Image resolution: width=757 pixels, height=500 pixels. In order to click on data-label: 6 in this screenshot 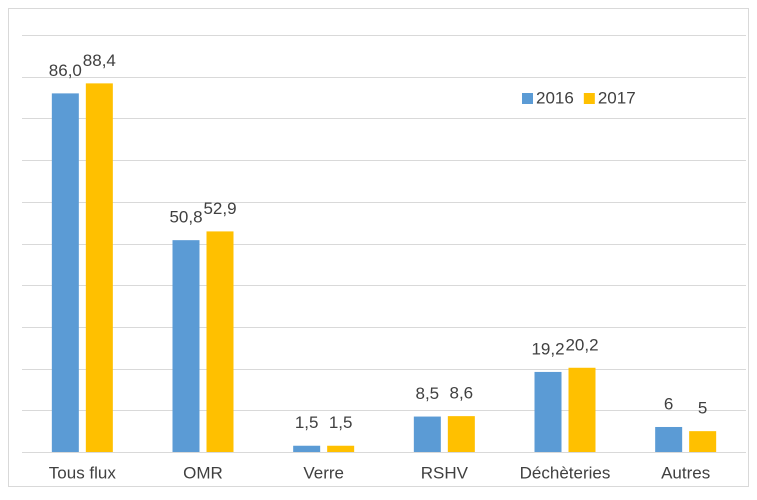, I will do `click(668, 403)`.